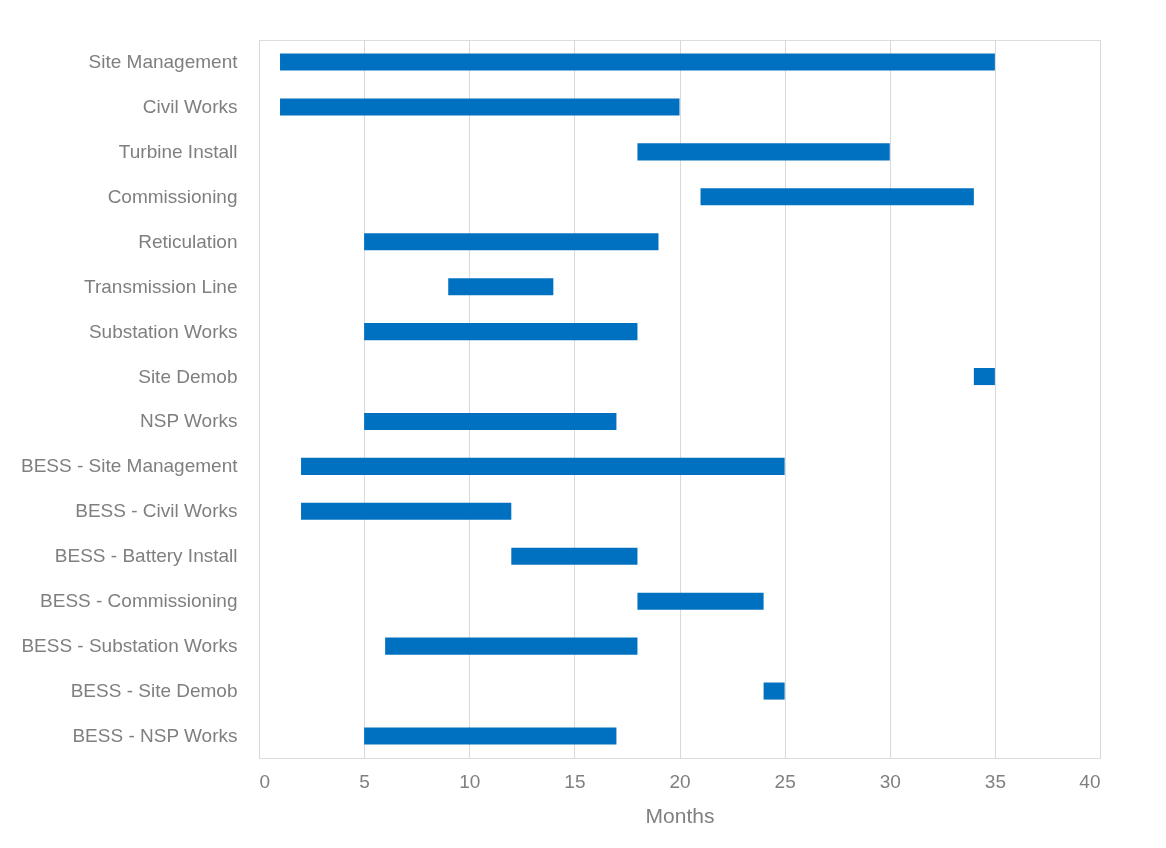 The image size is (1166, 848). I want to click on y-tick-label: BESS - Battery Install, so click(146, 556).